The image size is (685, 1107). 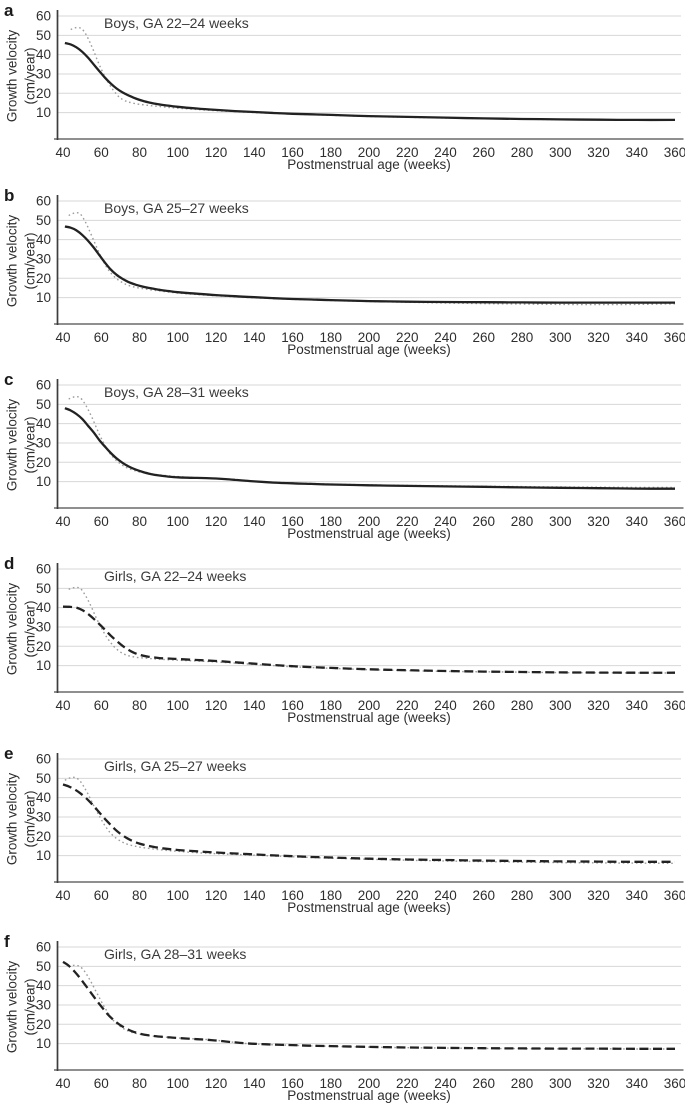 I want to click on x-tick-label: 200, so click(x=369, y=521).